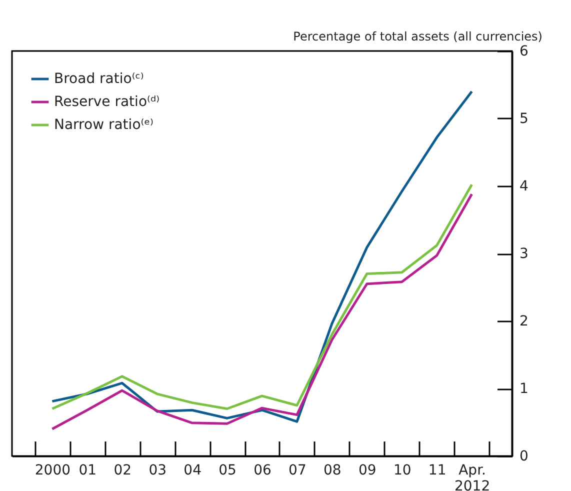  What do you see at coordinates (107, 102) in the screenshot?
I see `legend-label: Reserve ratio⁽ᵈ⁾` at bounding box center [107, 102].